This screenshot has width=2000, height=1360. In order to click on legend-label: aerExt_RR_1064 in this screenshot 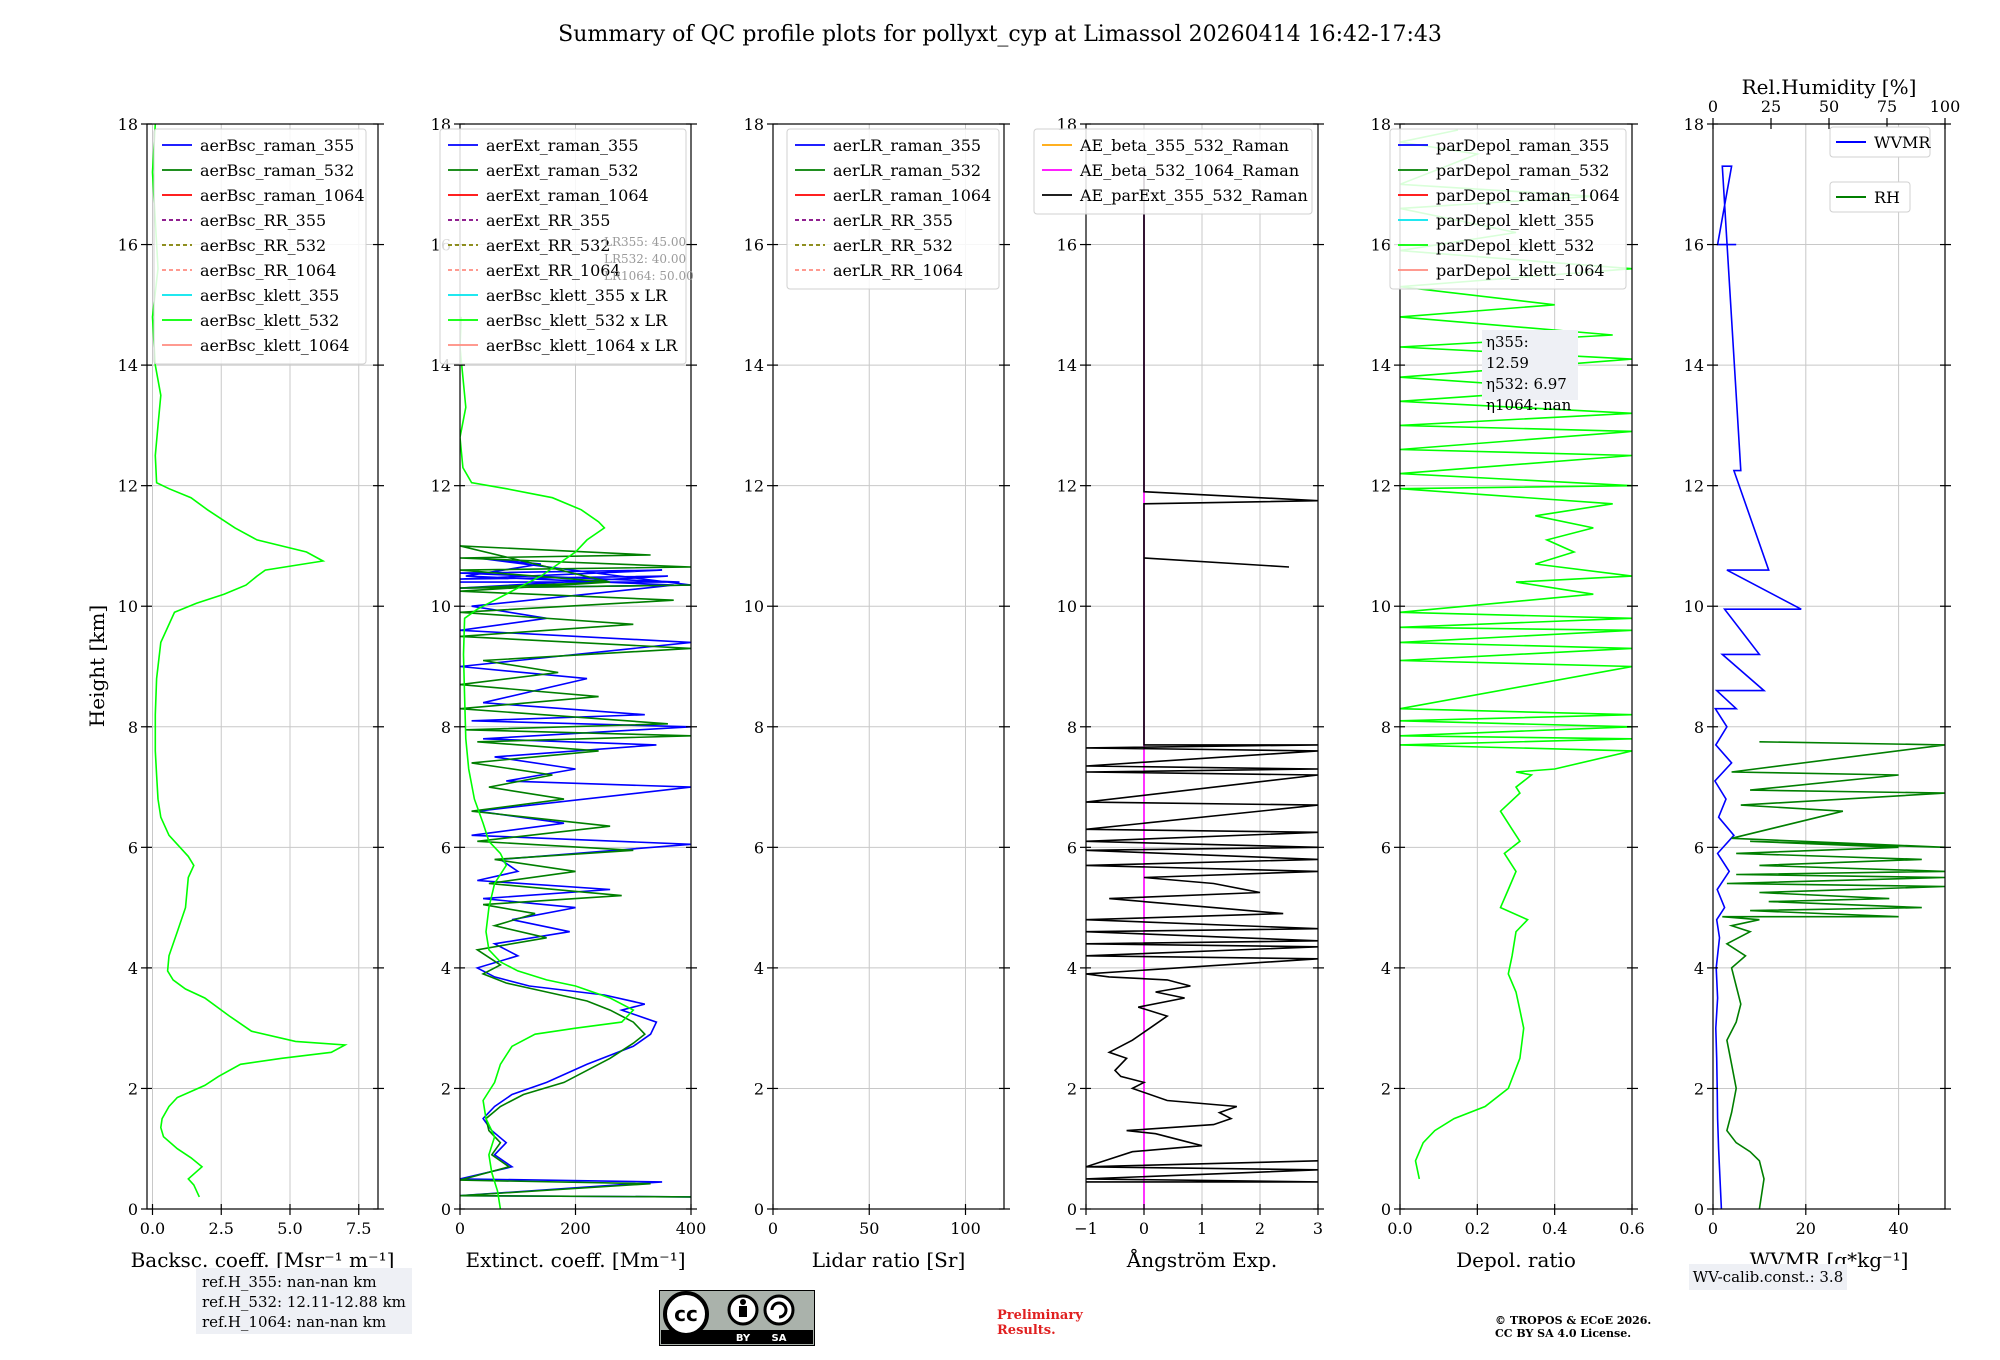, I will do `click(553, 270)`.